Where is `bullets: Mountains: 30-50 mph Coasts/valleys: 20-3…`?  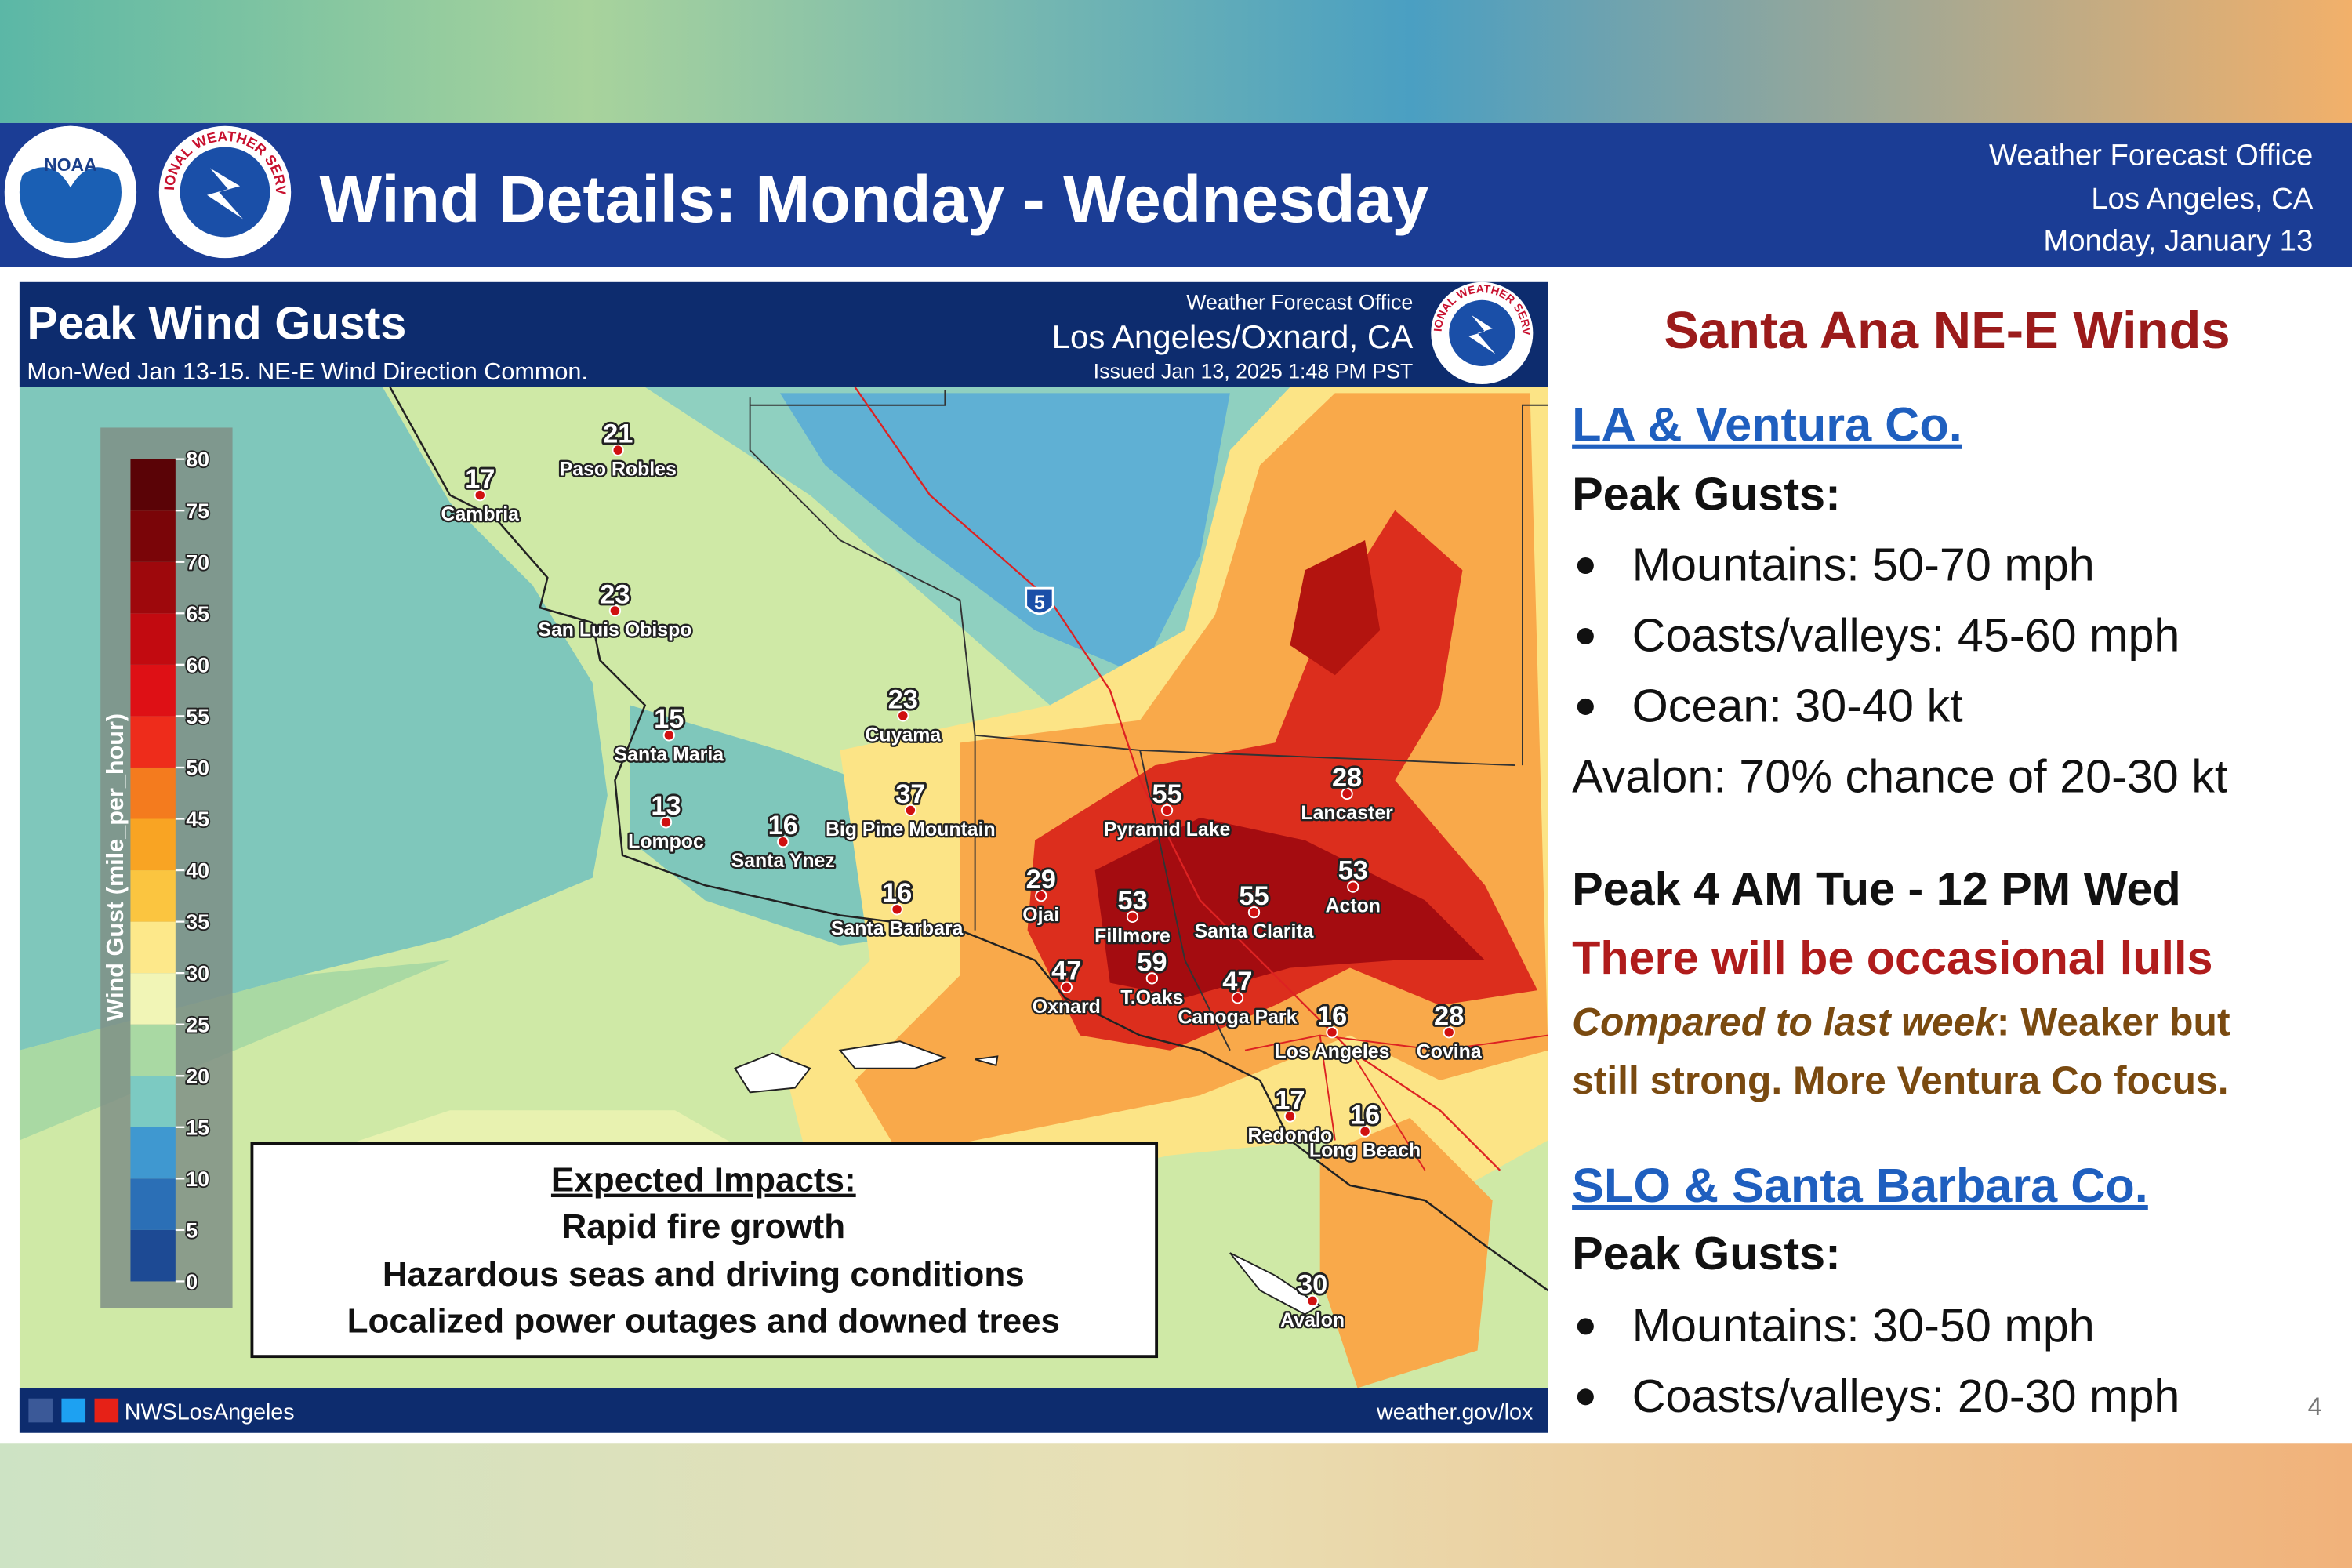
bullets: Mountains: 30-50 mph Coasts/valleys: 20-3… is located at coordinates (1878, 1360).